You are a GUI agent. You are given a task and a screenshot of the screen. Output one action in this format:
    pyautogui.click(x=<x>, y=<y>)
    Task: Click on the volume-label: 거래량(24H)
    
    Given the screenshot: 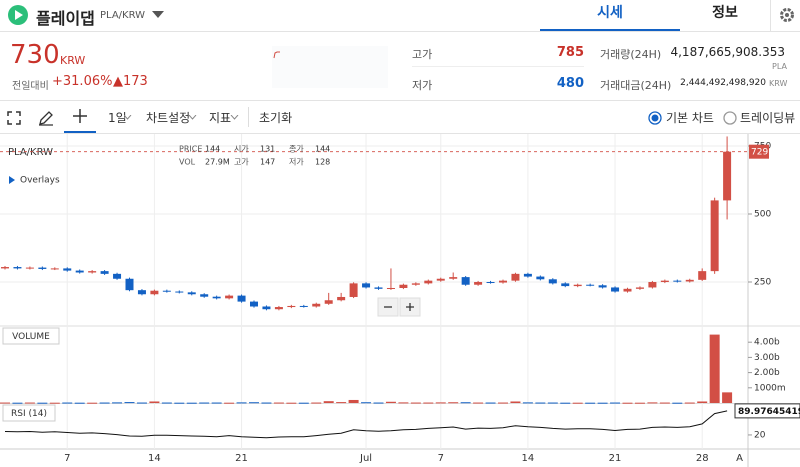 What is the action you would take?
    pyautogui.click(x=631, y=54)
    